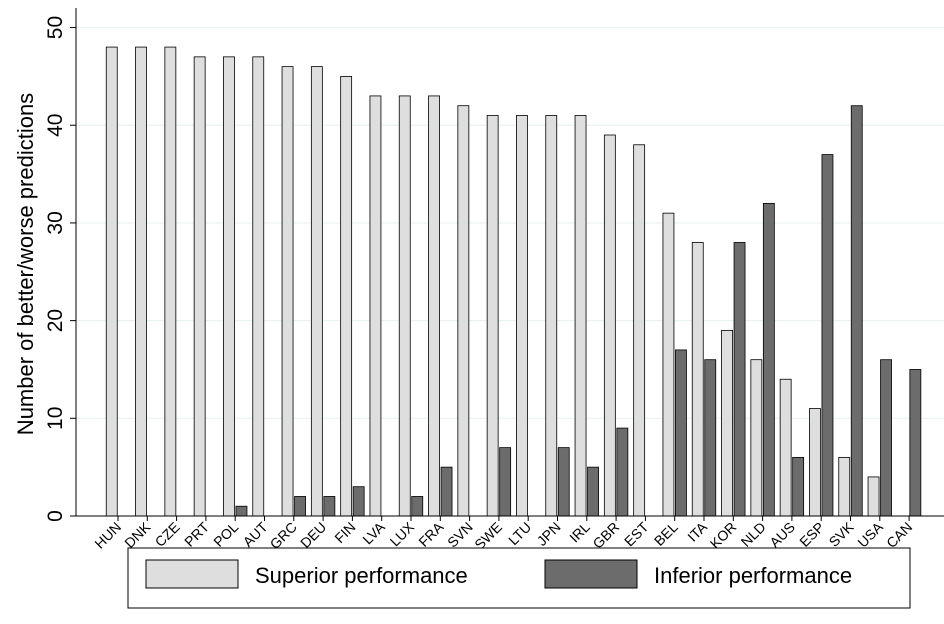  What do you see at coordinates (55, 269) in the screenshot?
I see `y-tick-labels: 0 10 20 30 40 50` at bounding box center [55, 269].